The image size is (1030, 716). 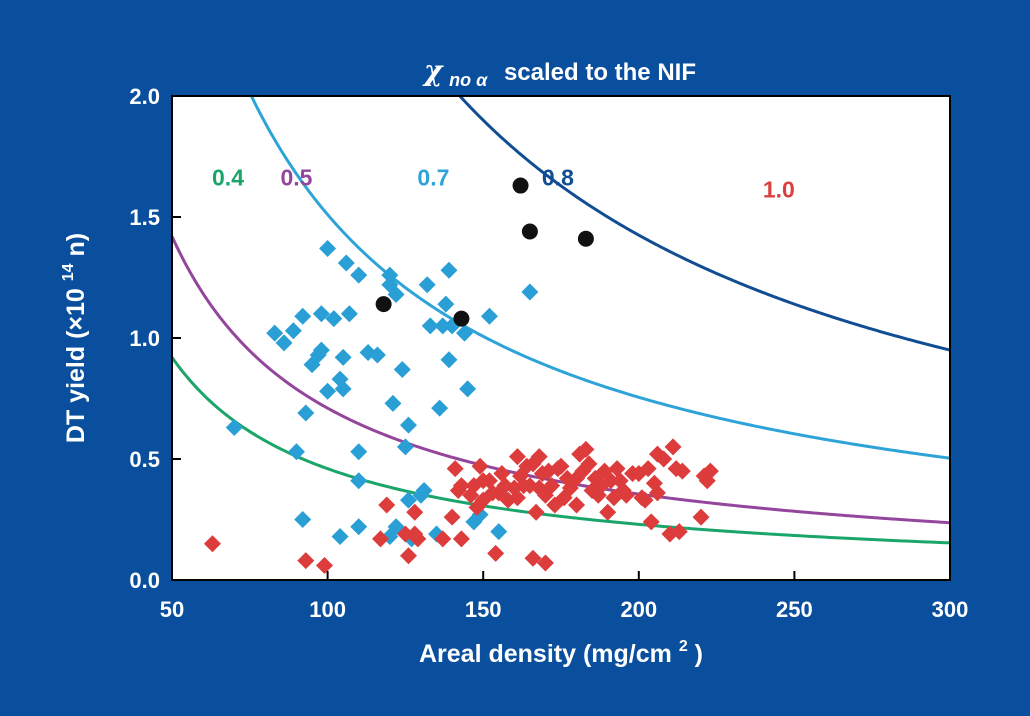 I want to click on chart-title-symbol: χ, so click(x=433, y=70).